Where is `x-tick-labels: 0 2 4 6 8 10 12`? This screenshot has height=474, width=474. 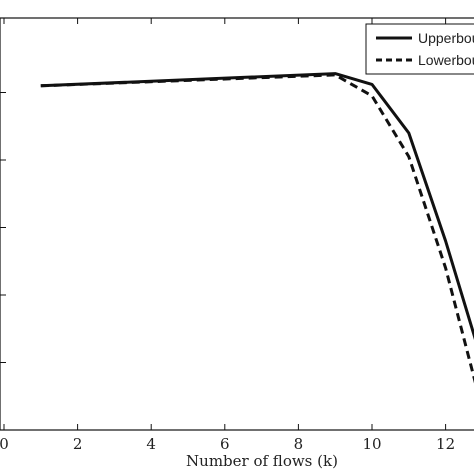
x-tick-labels: 0 2 4 6 8 10 12 is located at coordinates (227, 444).